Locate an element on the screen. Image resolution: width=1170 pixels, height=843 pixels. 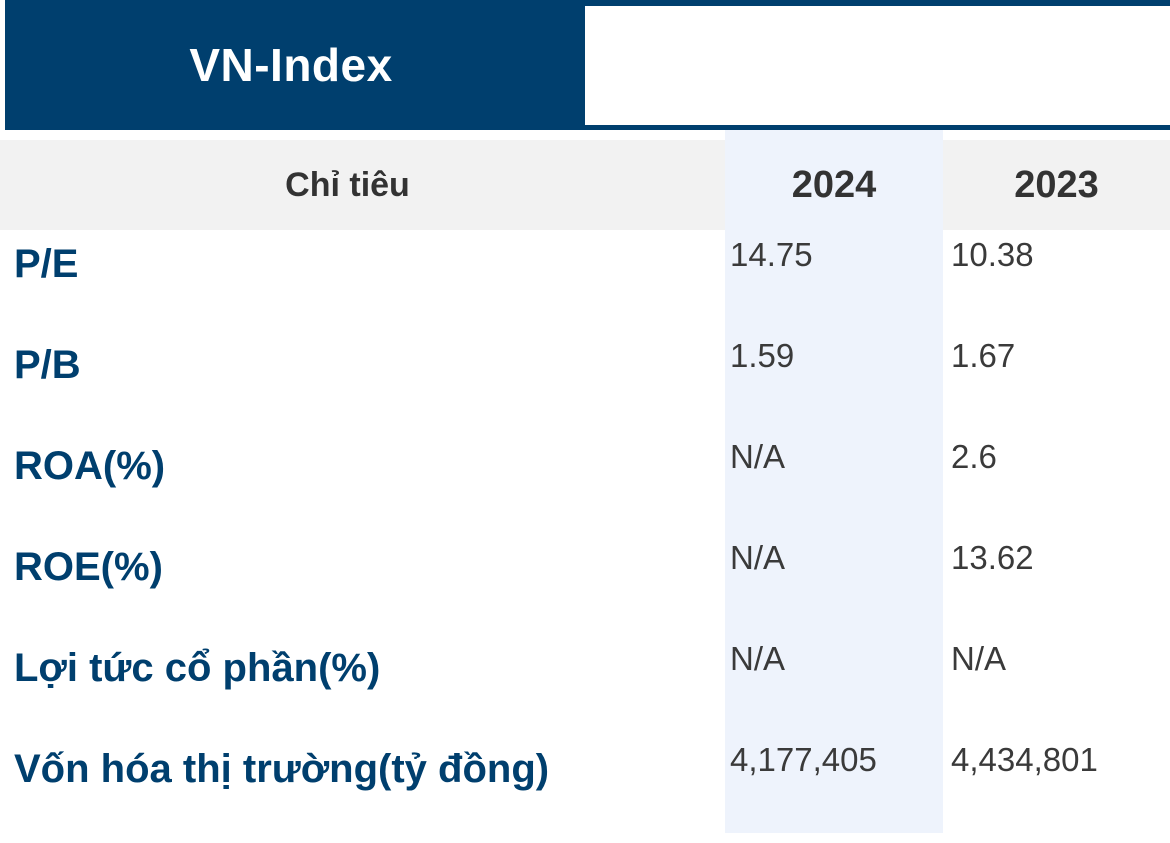
table-header-row: Chỉ tiêu 2024 2023 is located at coordinates (585, 180).